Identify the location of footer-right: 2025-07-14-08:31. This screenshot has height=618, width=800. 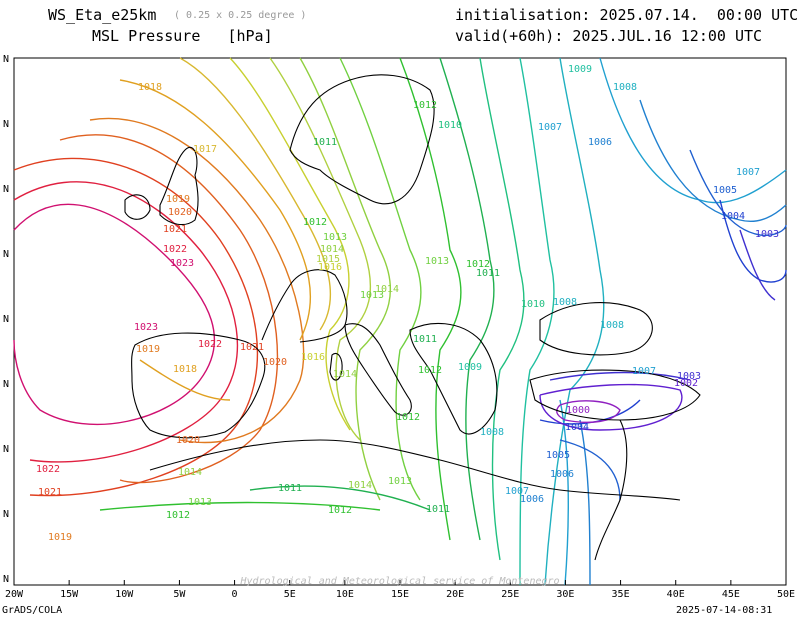
(724, 610).